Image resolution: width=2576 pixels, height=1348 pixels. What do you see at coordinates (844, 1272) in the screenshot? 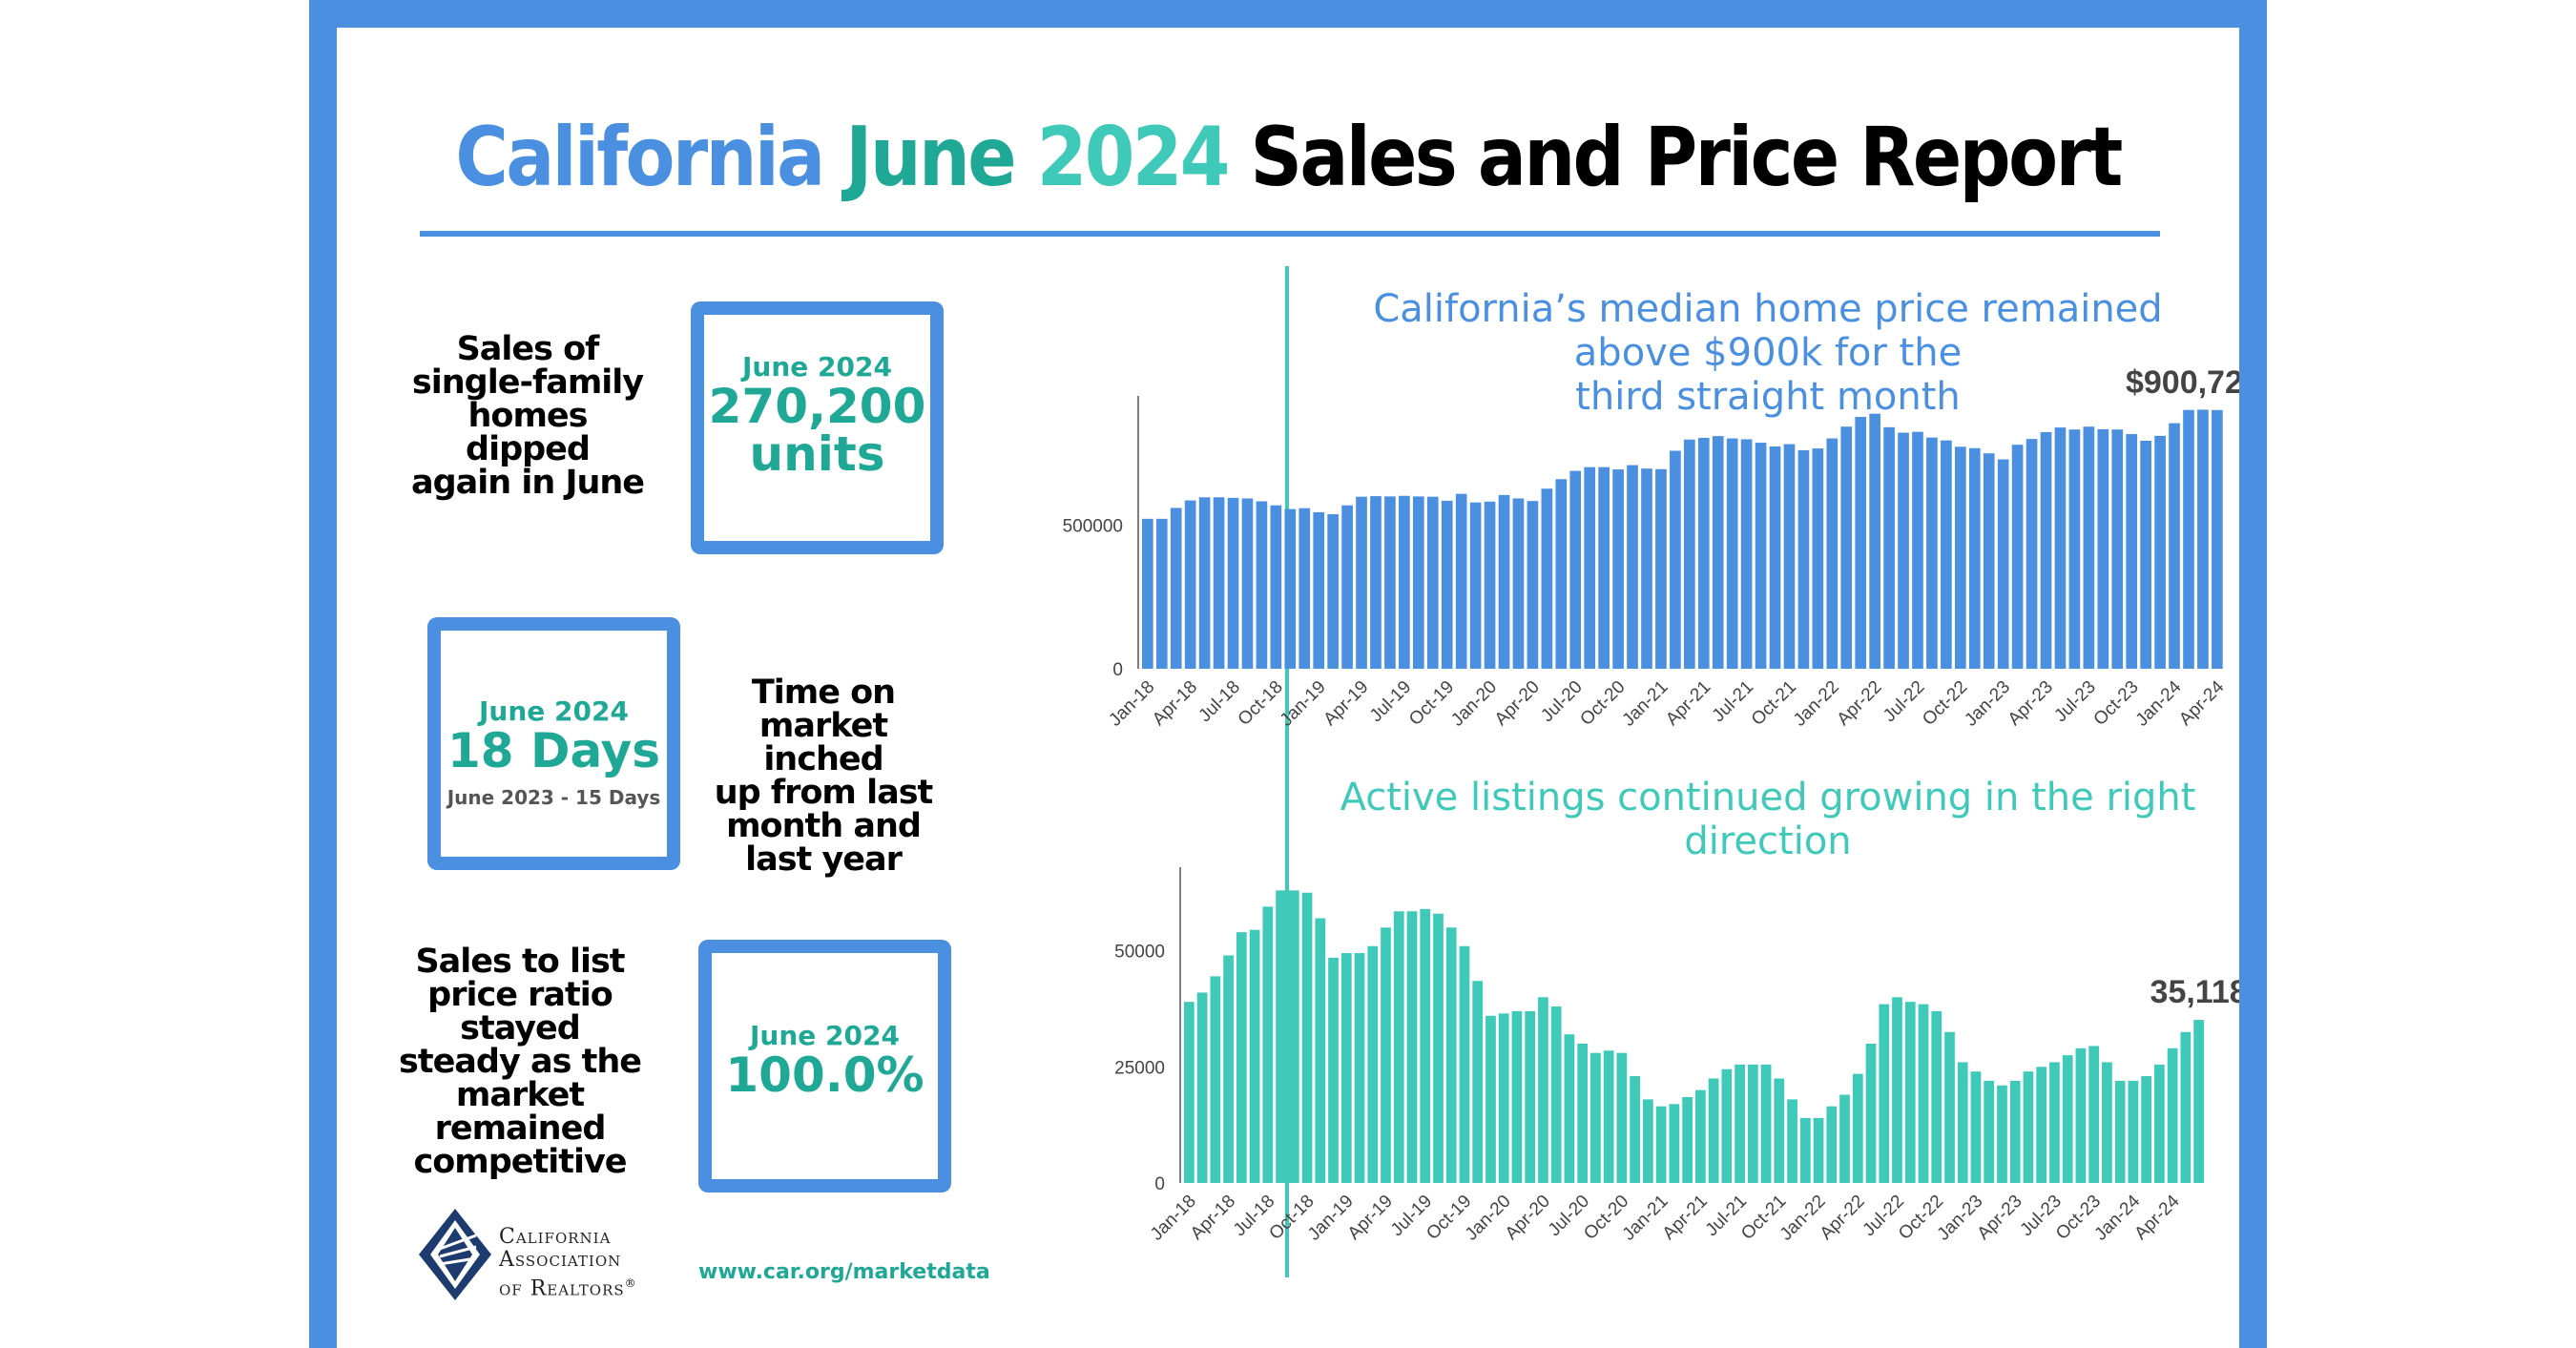
I see `market-data-link: www.car.org/marketdata` at bounding box center [844, 1272].